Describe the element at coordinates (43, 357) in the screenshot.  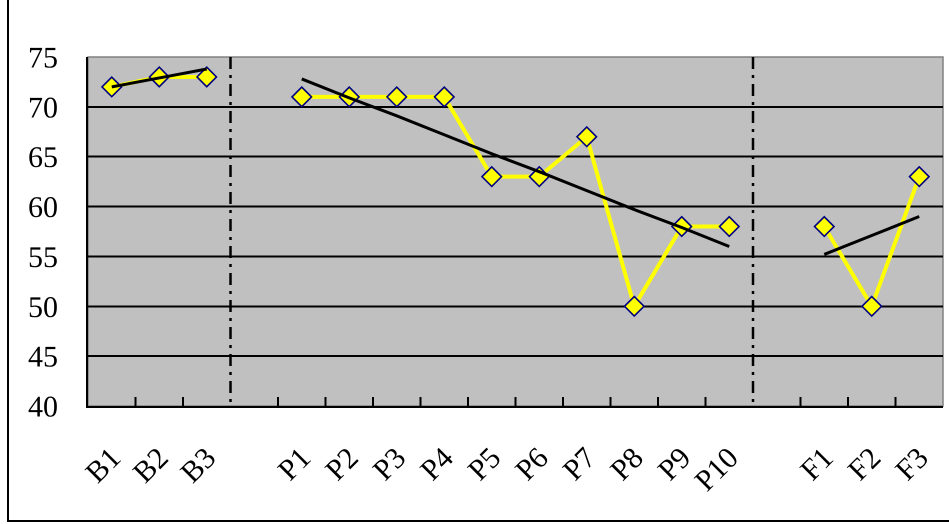
I see `y-tick-label: 45` at that location.